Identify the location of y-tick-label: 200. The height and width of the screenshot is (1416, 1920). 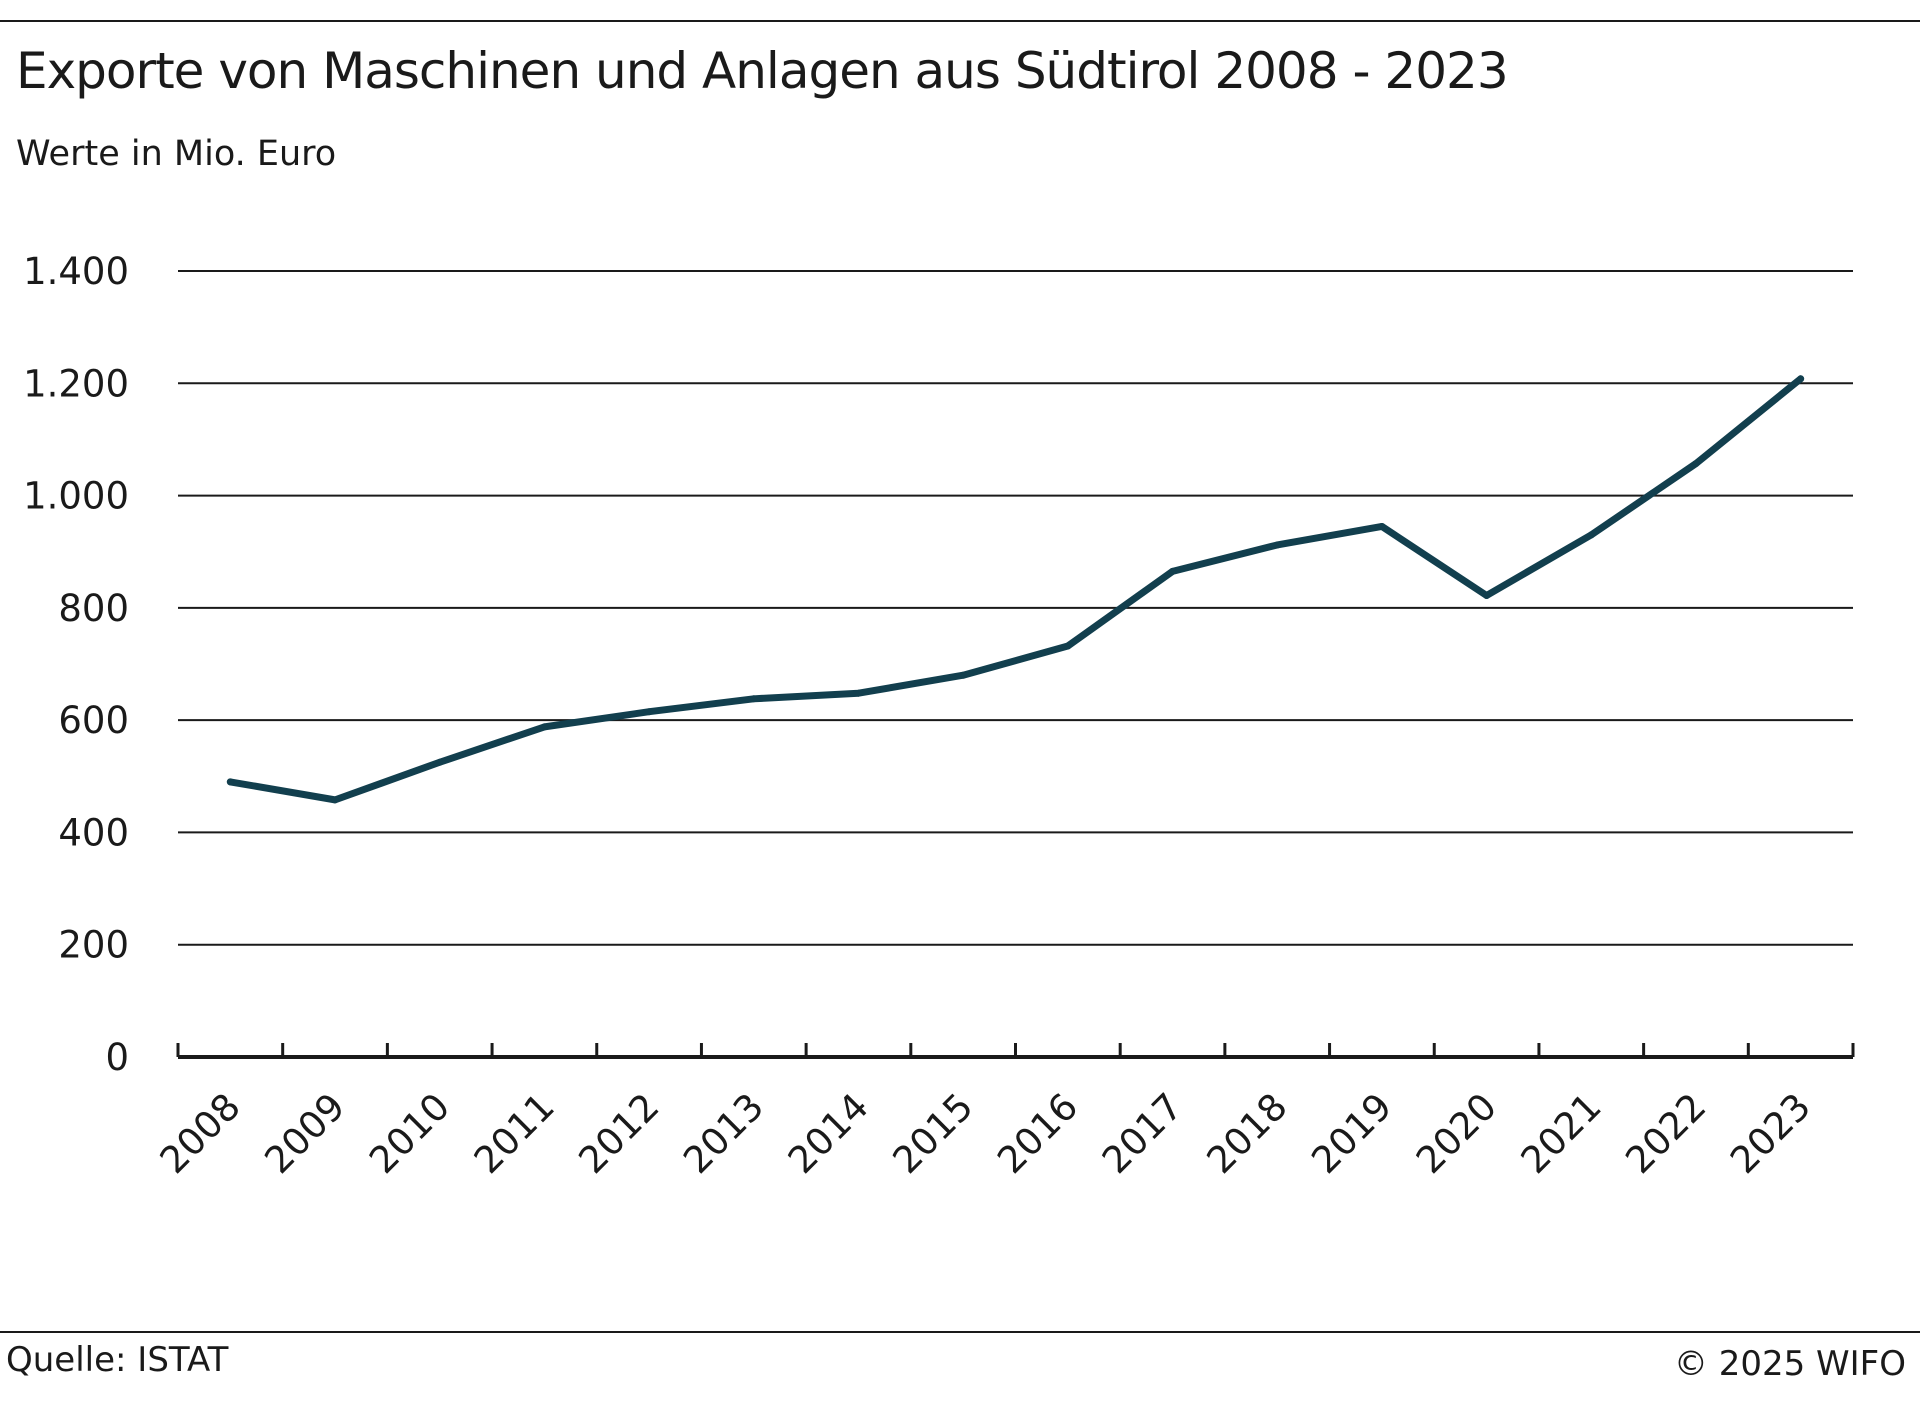
(93, 945).